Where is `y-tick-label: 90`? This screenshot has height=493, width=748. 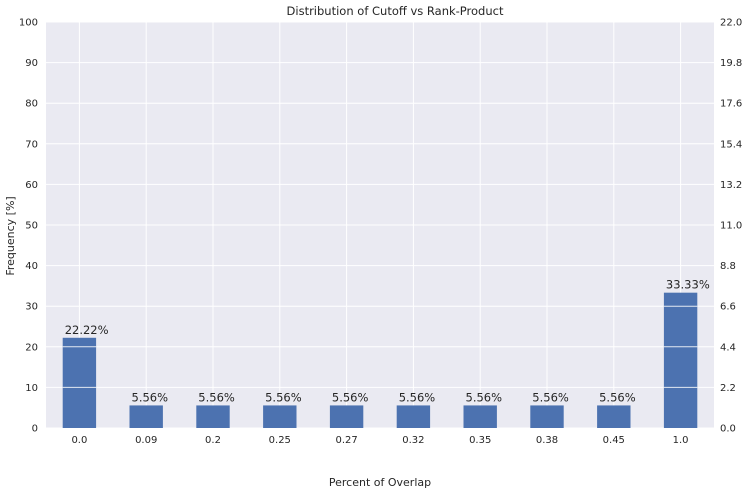 y-tick-label: 90 is located at coordinates (31, 63).